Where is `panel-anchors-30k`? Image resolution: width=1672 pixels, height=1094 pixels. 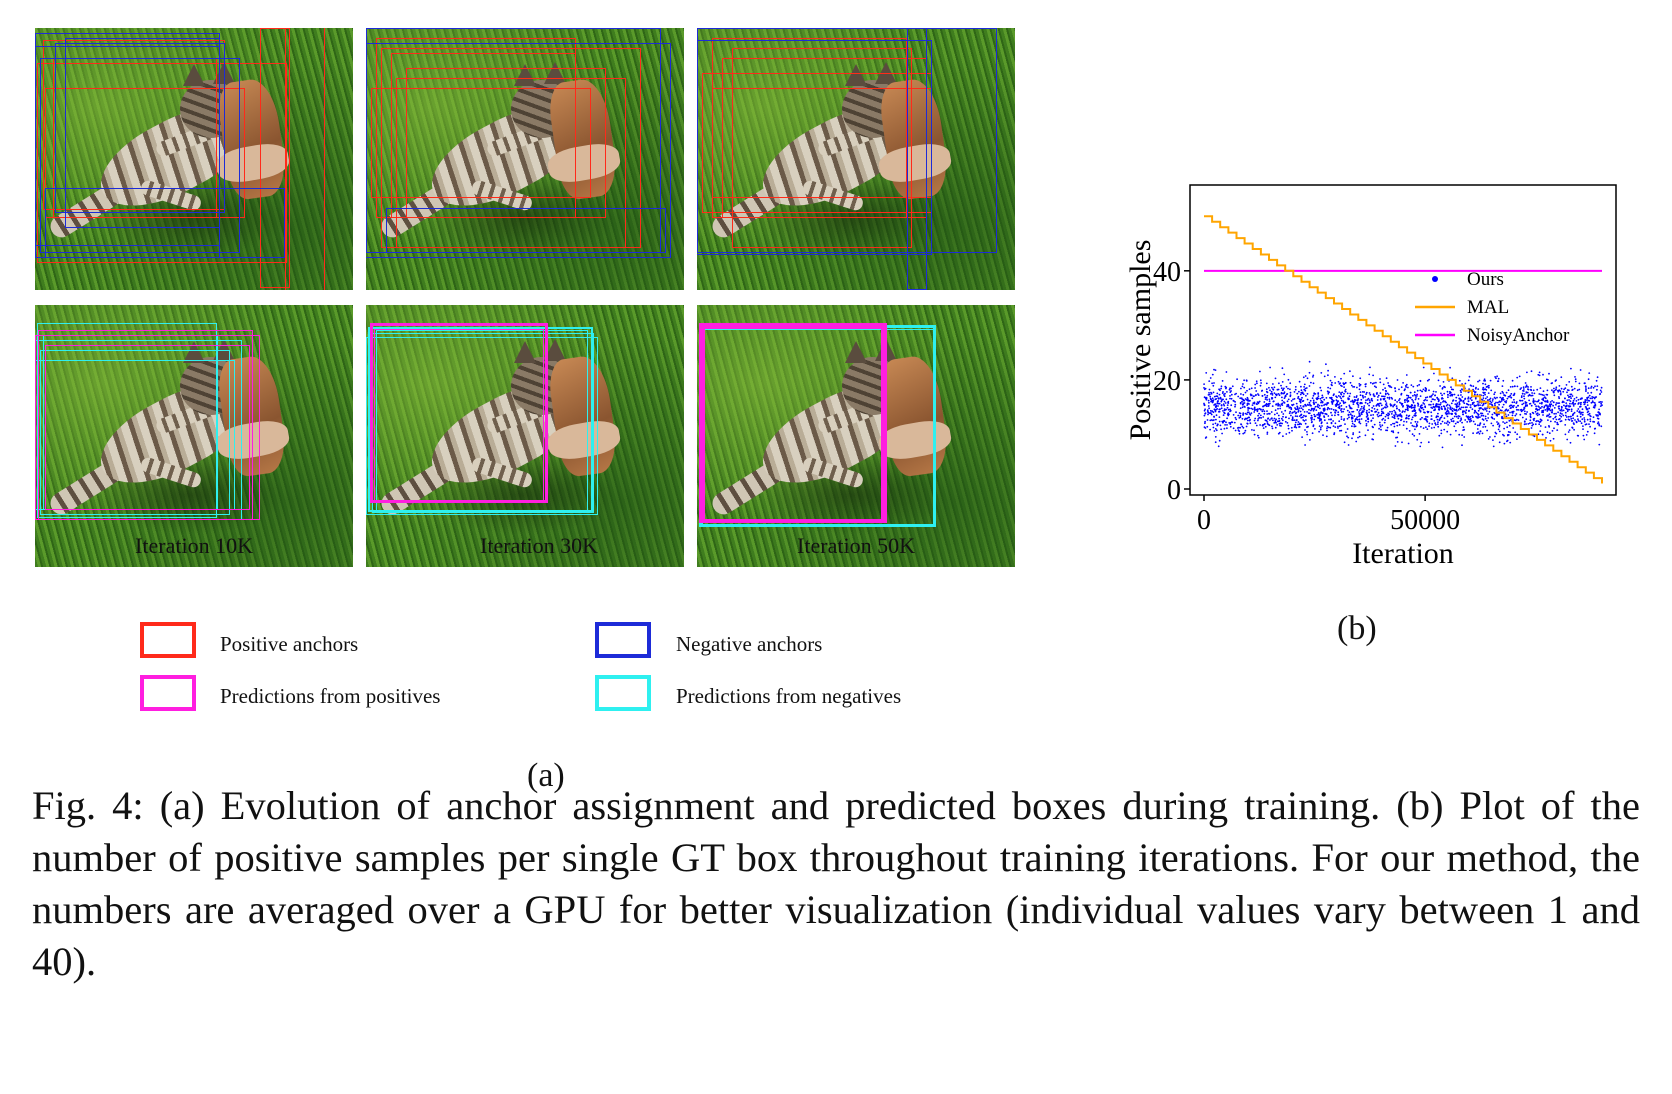 panel-anchors-30k is located at coordinates (525, 159).